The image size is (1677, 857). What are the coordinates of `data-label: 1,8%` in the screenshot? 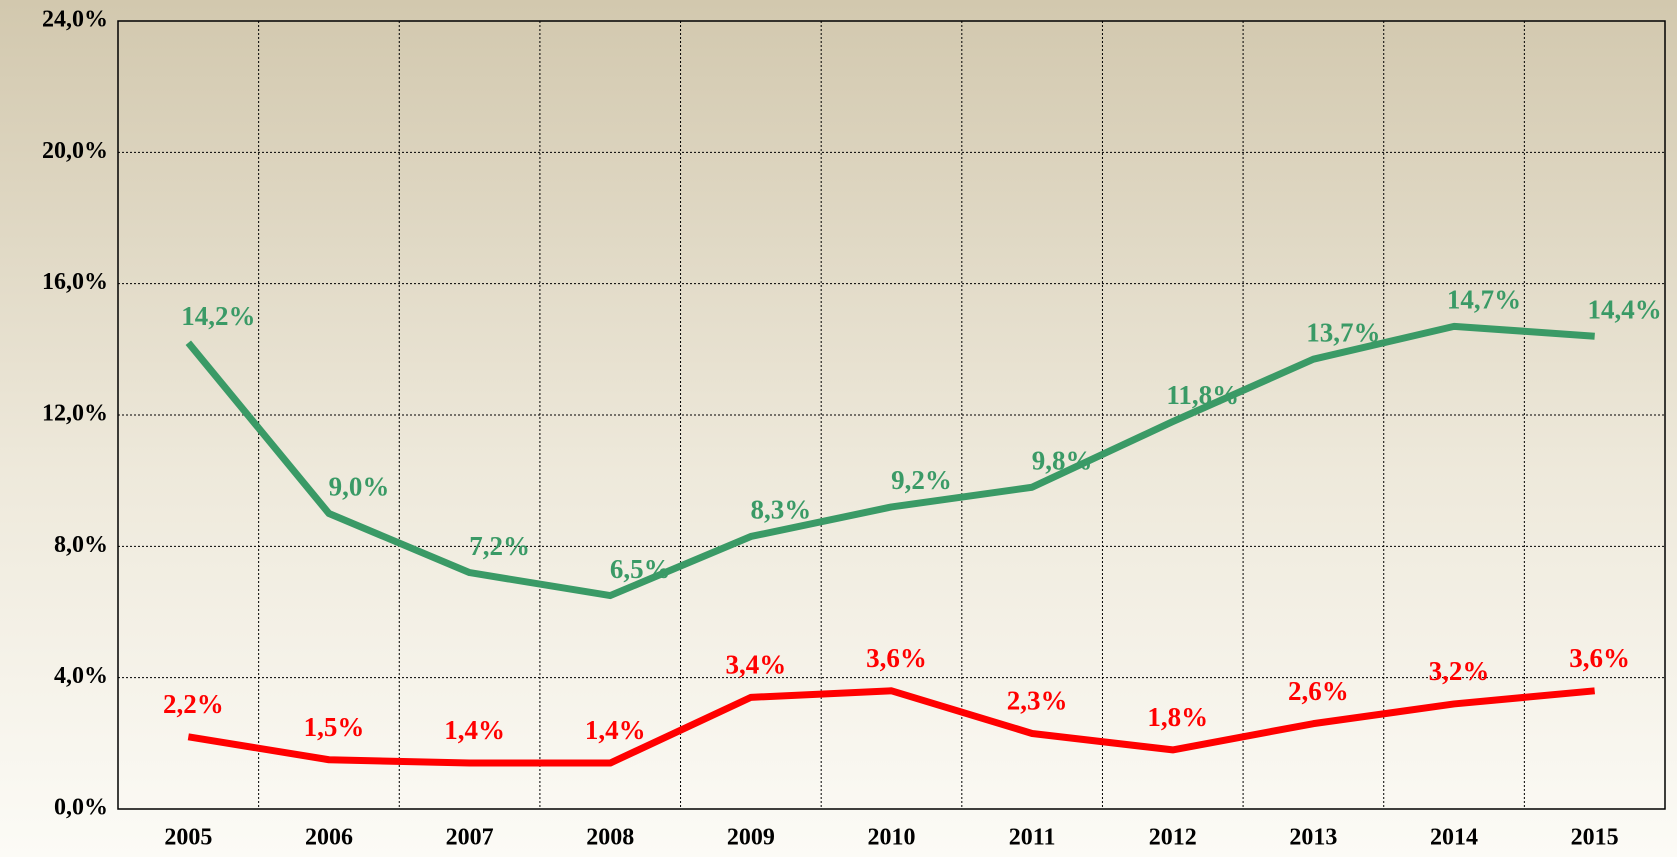 It's located at (1177, 717).